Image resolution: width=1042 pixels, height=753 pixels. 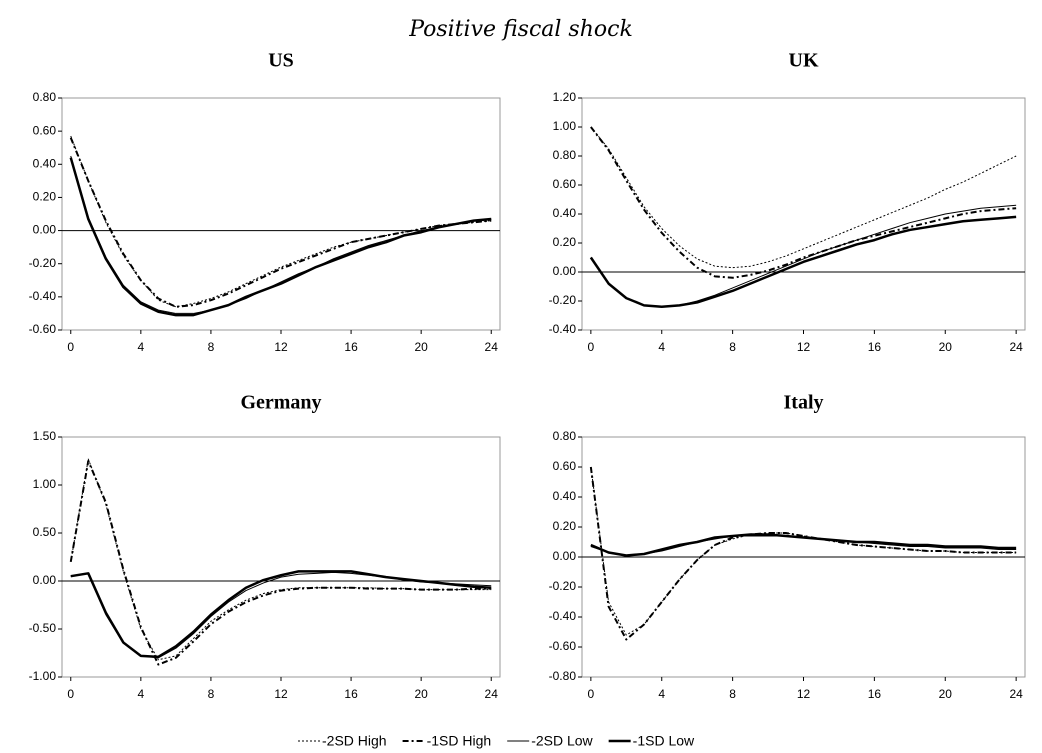 I want to click on y-tick-label: 1.50, so click(x=45, y=436).